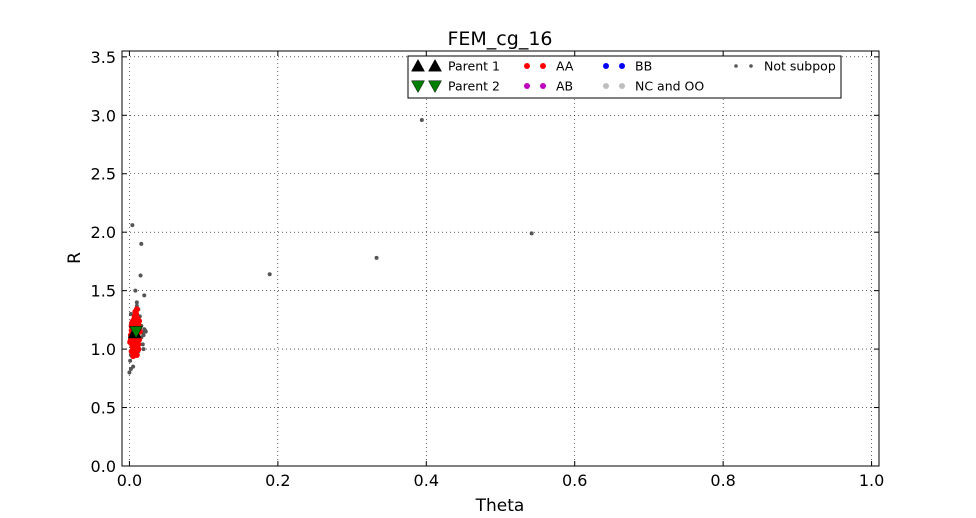 The width and height of the screenshot is (976, 518). What do you see at coordinates (103, 349) in the screenshot?
I see `y-tick-label: 1.0` at bounding box center [103, 349].